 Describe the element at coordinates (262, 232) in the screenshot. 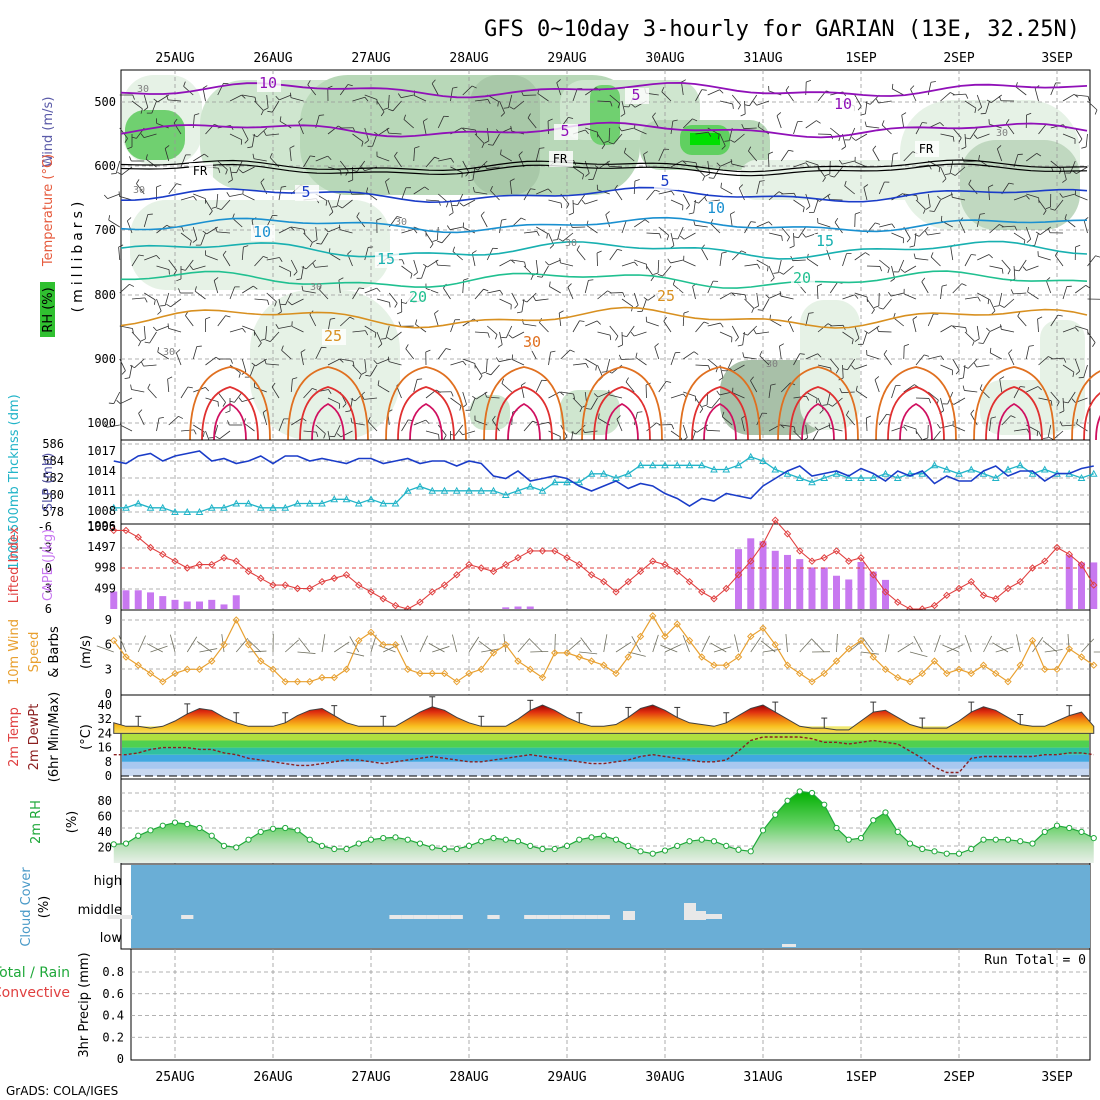

I see `isotherm-label: 10` at that location.